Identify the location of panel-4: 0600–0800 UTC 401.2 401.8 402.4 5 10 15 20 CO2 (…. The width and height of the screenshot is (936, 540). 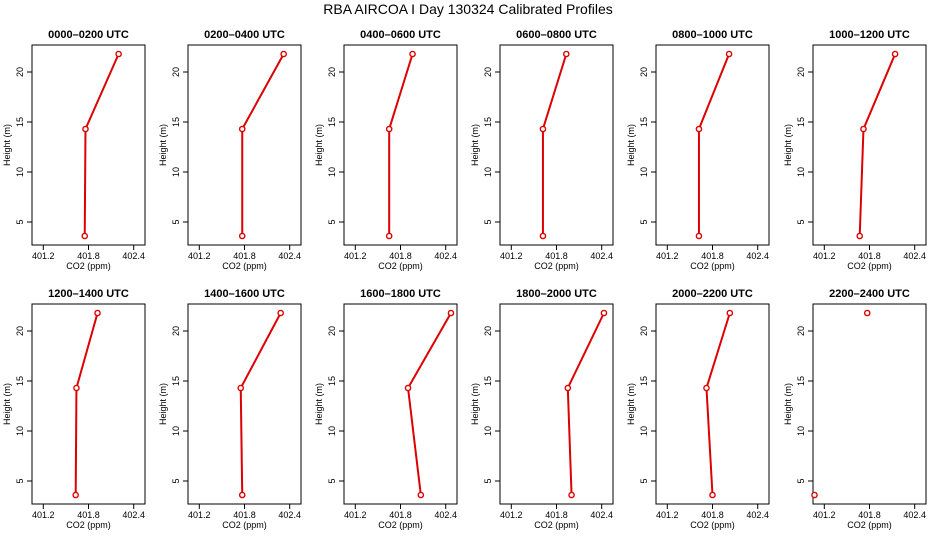
(542, 150).